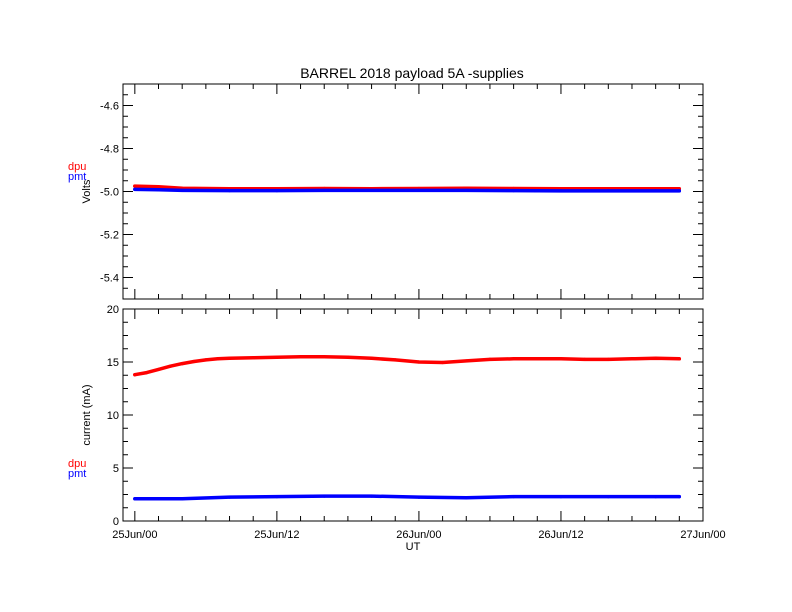 The width and height of the screenshot is (792, 612). What do you see at coordinates (702, 535) in the screenshot?
I see `x-tick-label: 27Jun/00` at bounding box center [702, 535].